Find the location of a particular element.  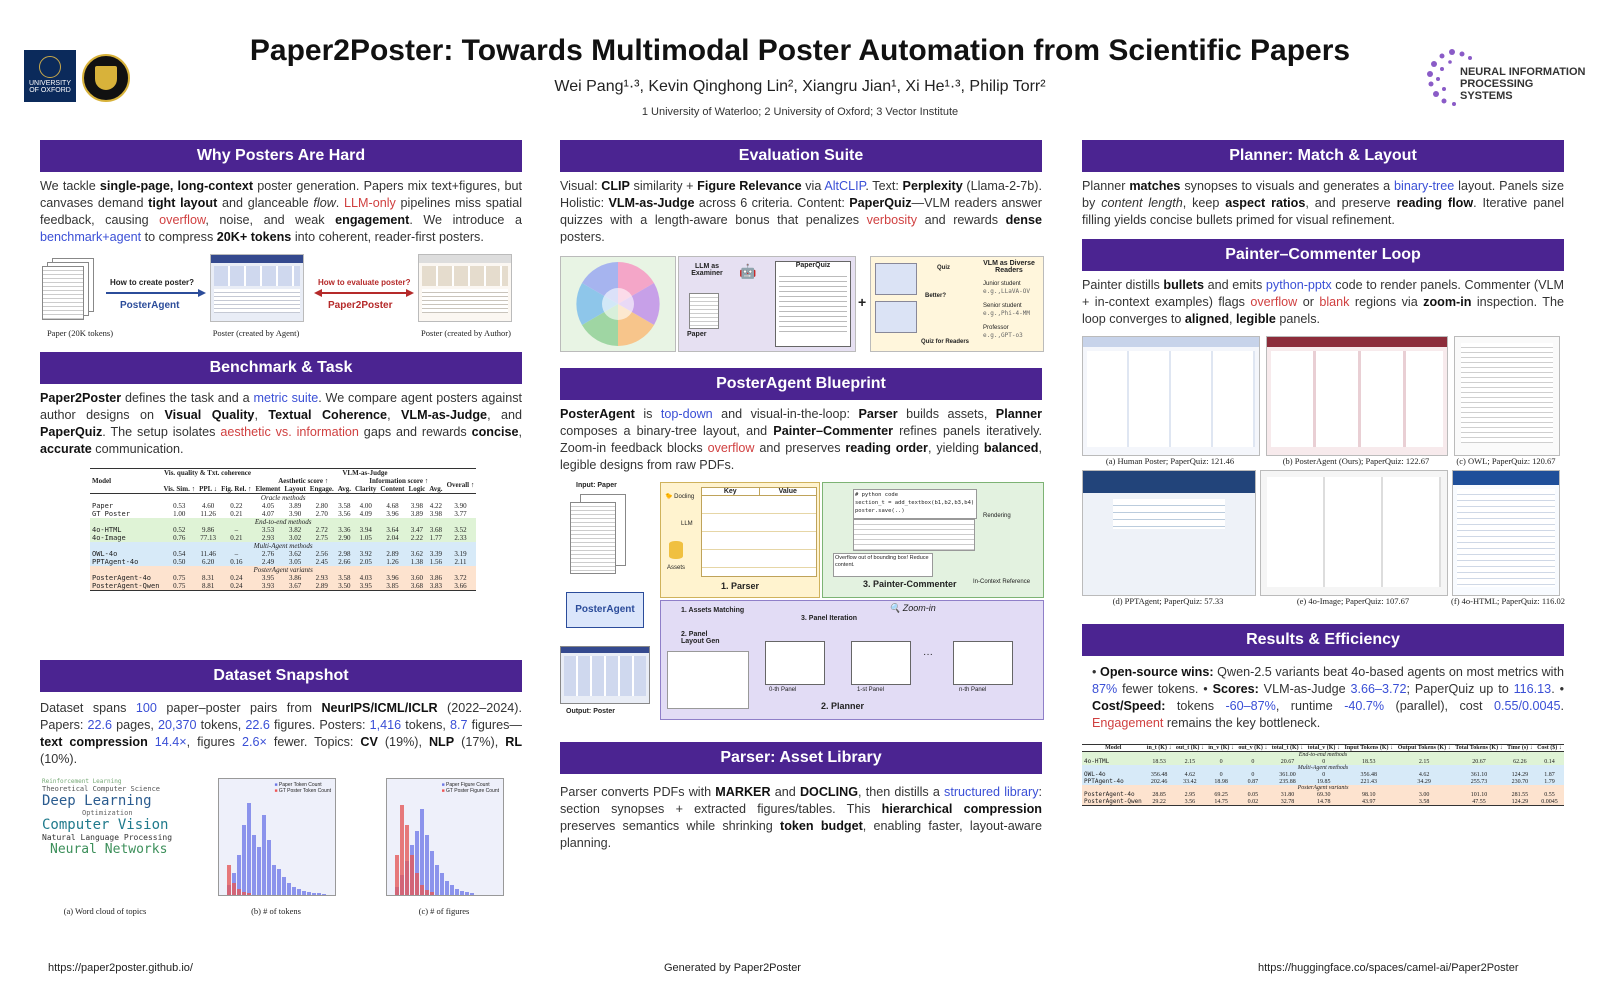

double-arrow-icon is located at coordinates (364, 293).